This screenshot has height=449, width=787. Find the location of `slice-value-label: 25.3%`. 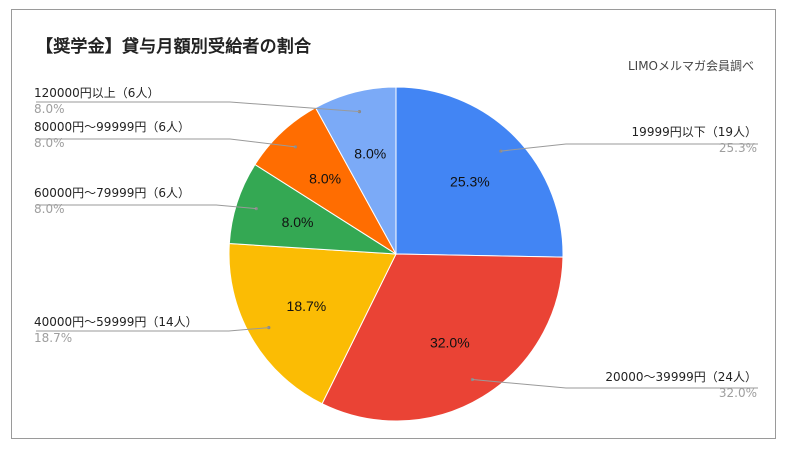

slice-value-label: 25.3% is located at coordinates (470, 181).